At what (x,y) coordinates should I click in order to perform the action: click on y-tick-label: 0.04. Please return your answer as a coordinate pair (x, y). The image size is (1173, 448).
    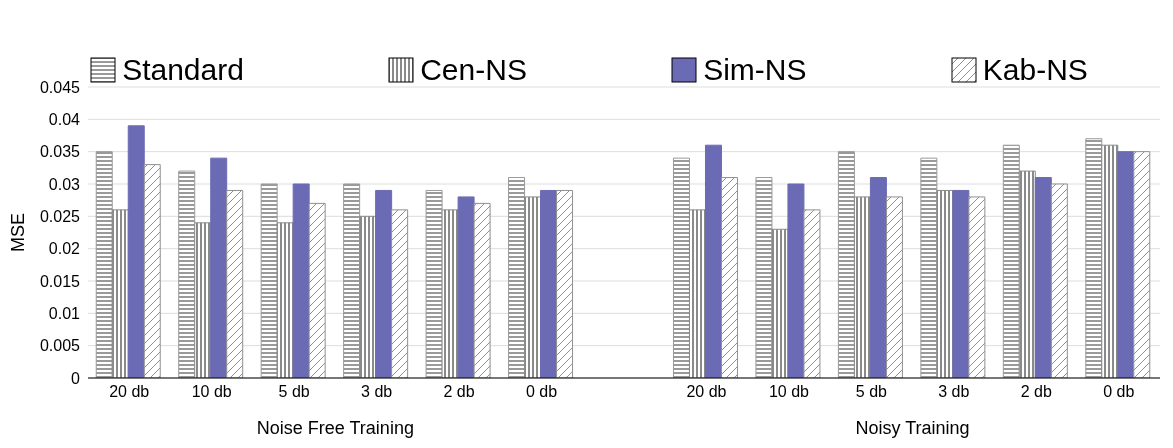
    Looking at the image, I should click on (64, 120).